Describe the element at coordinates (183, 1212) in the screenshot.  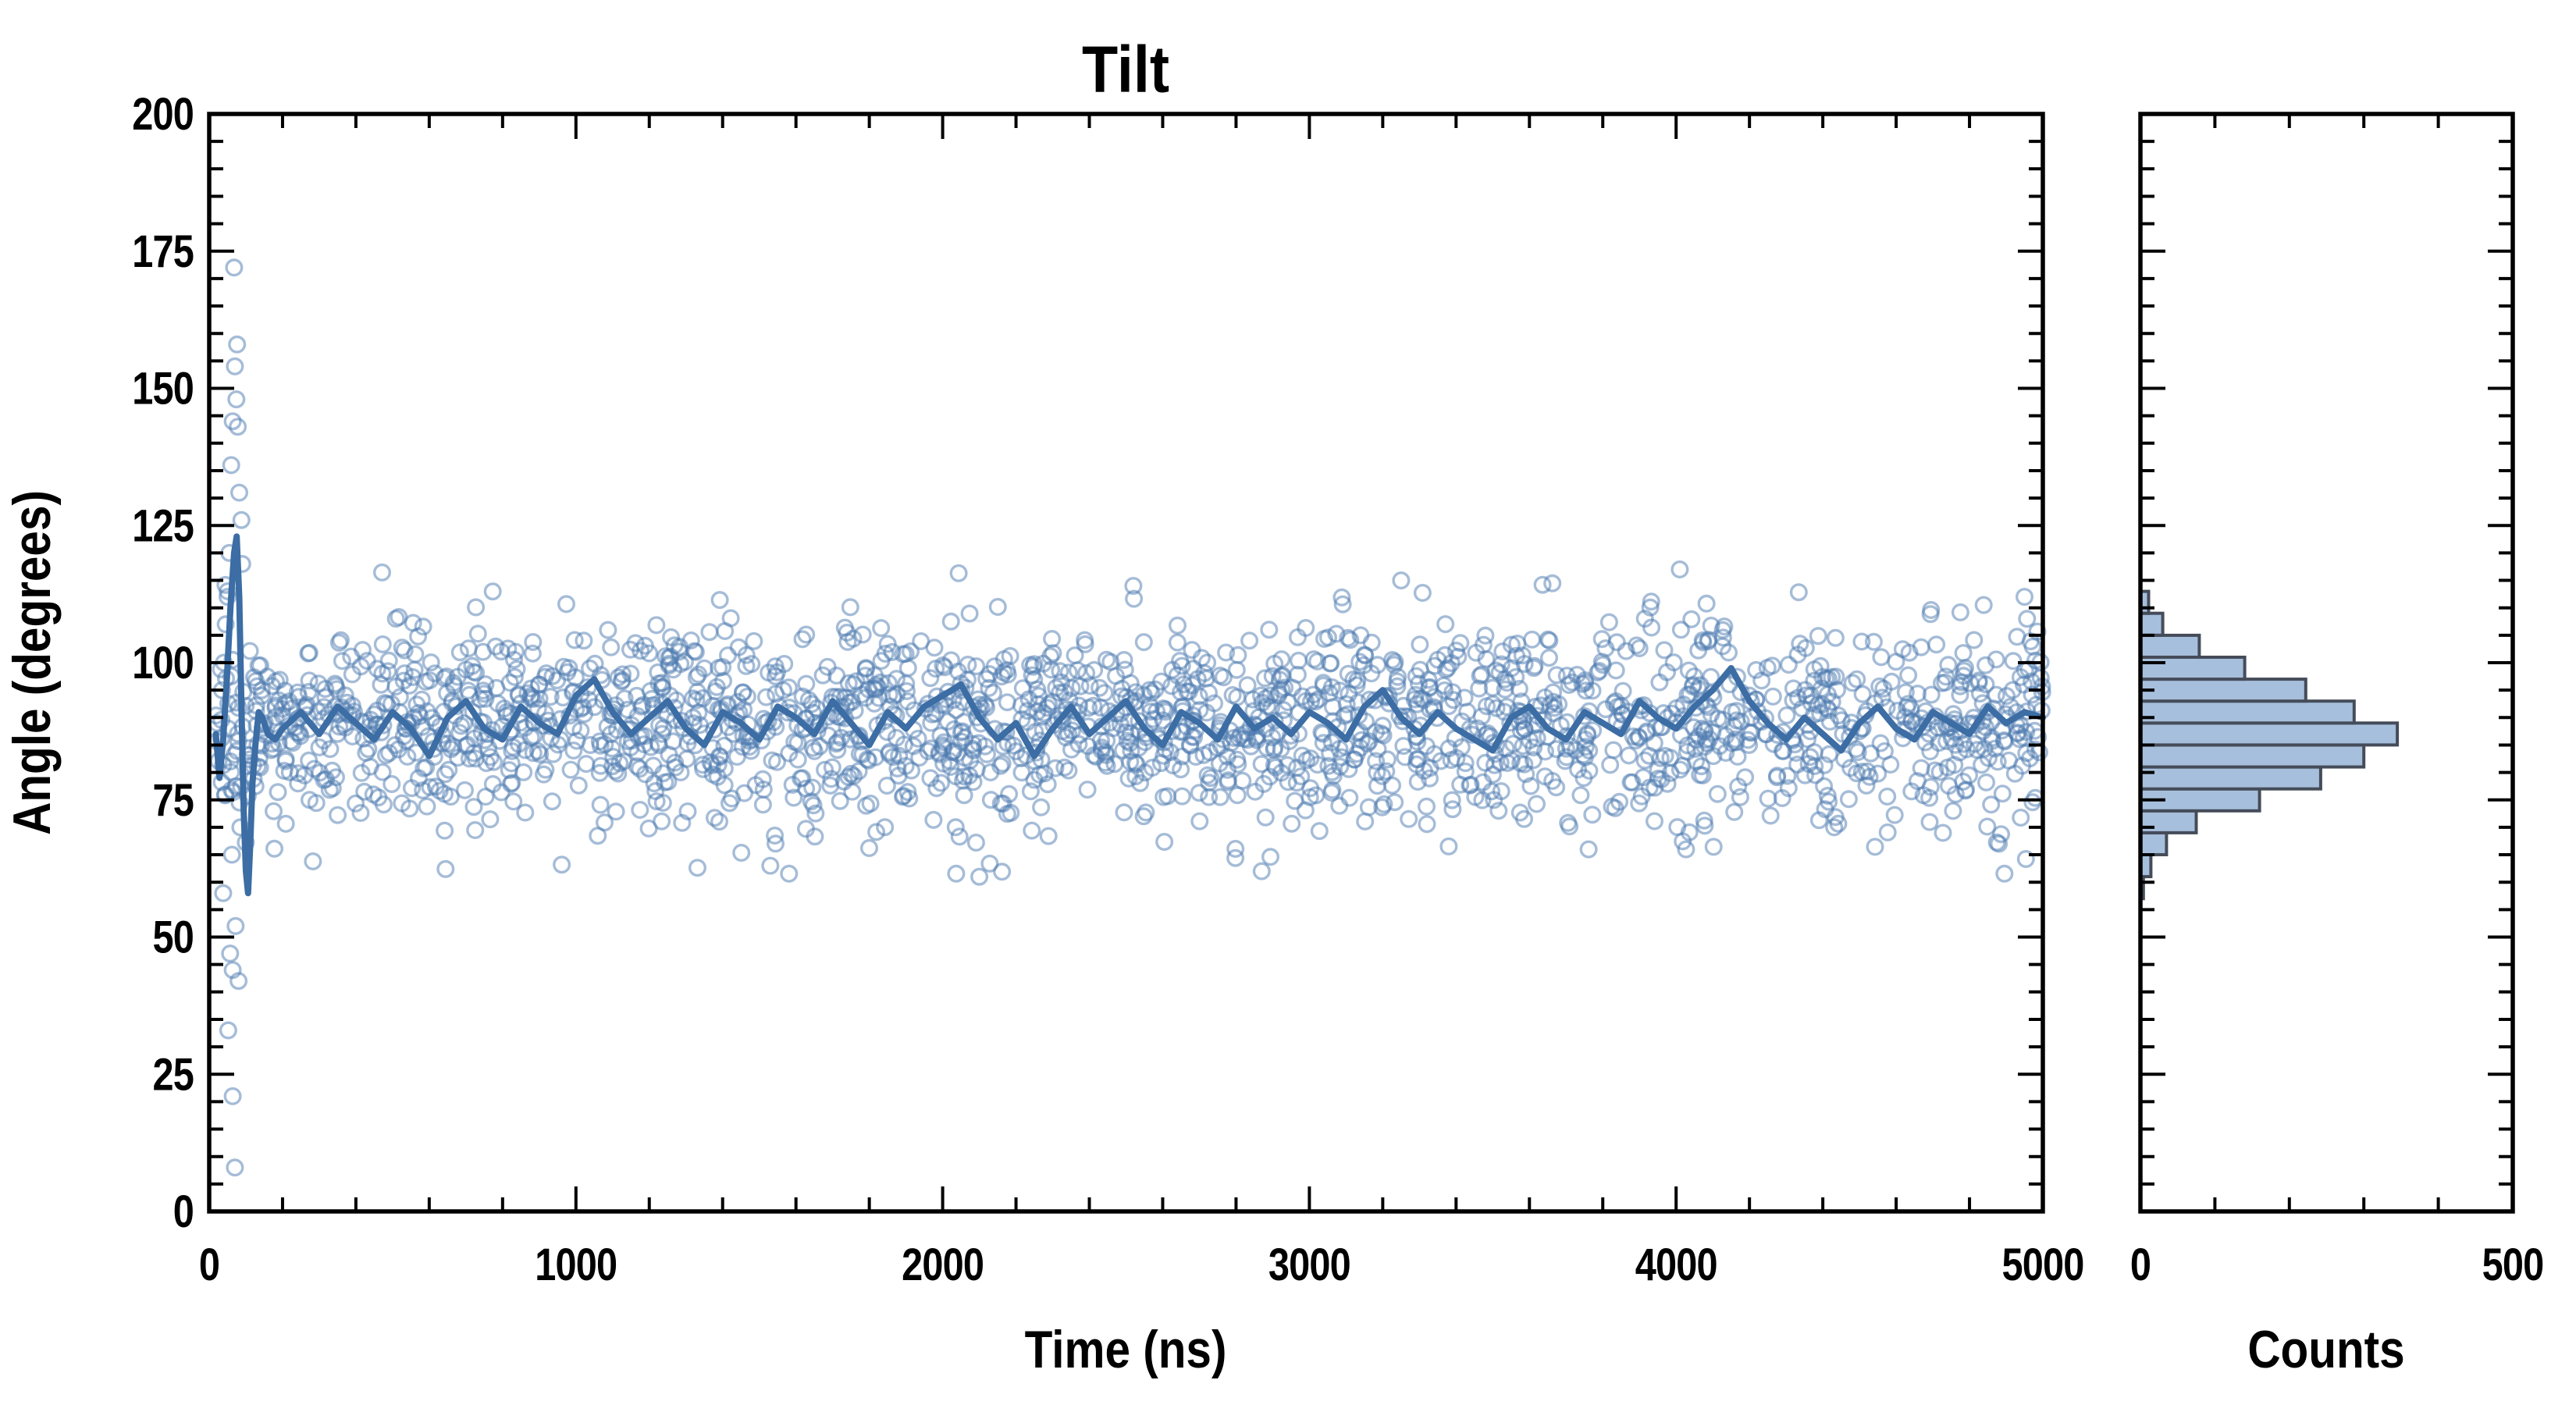
I see `y-tick-label: 0` at that location.